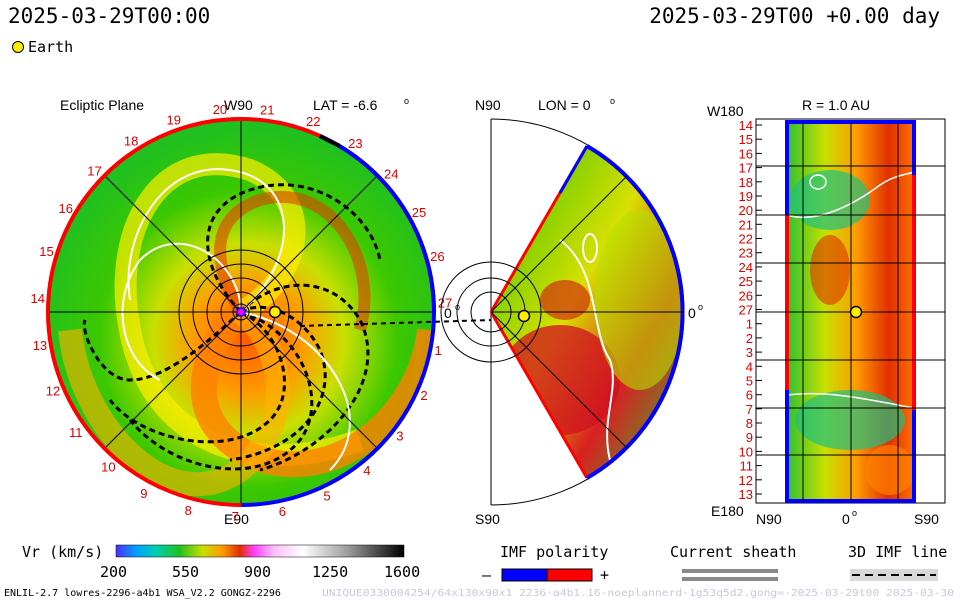 This screenshot has width=960, height=600. What do you see at coordinates (749, 366) in the screenshot?
I see `shell-y-tick: 4` at bounding box center [749, 366].